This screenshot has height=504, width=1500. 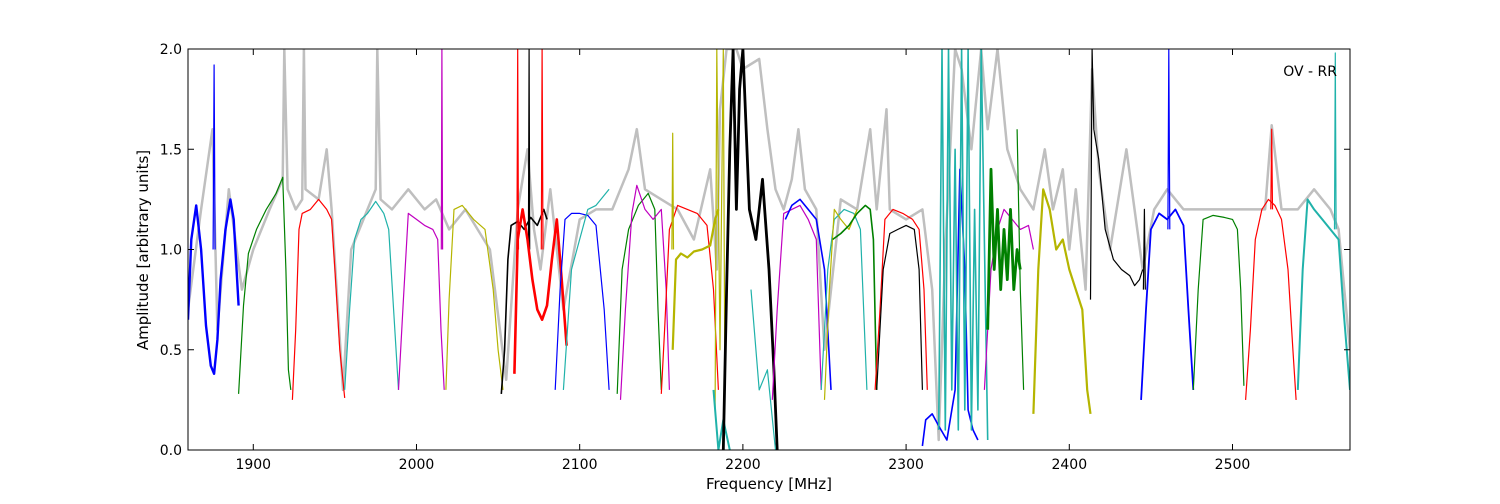 I want to click on y-tick-label: 1.0, so click(x=171, y=251).